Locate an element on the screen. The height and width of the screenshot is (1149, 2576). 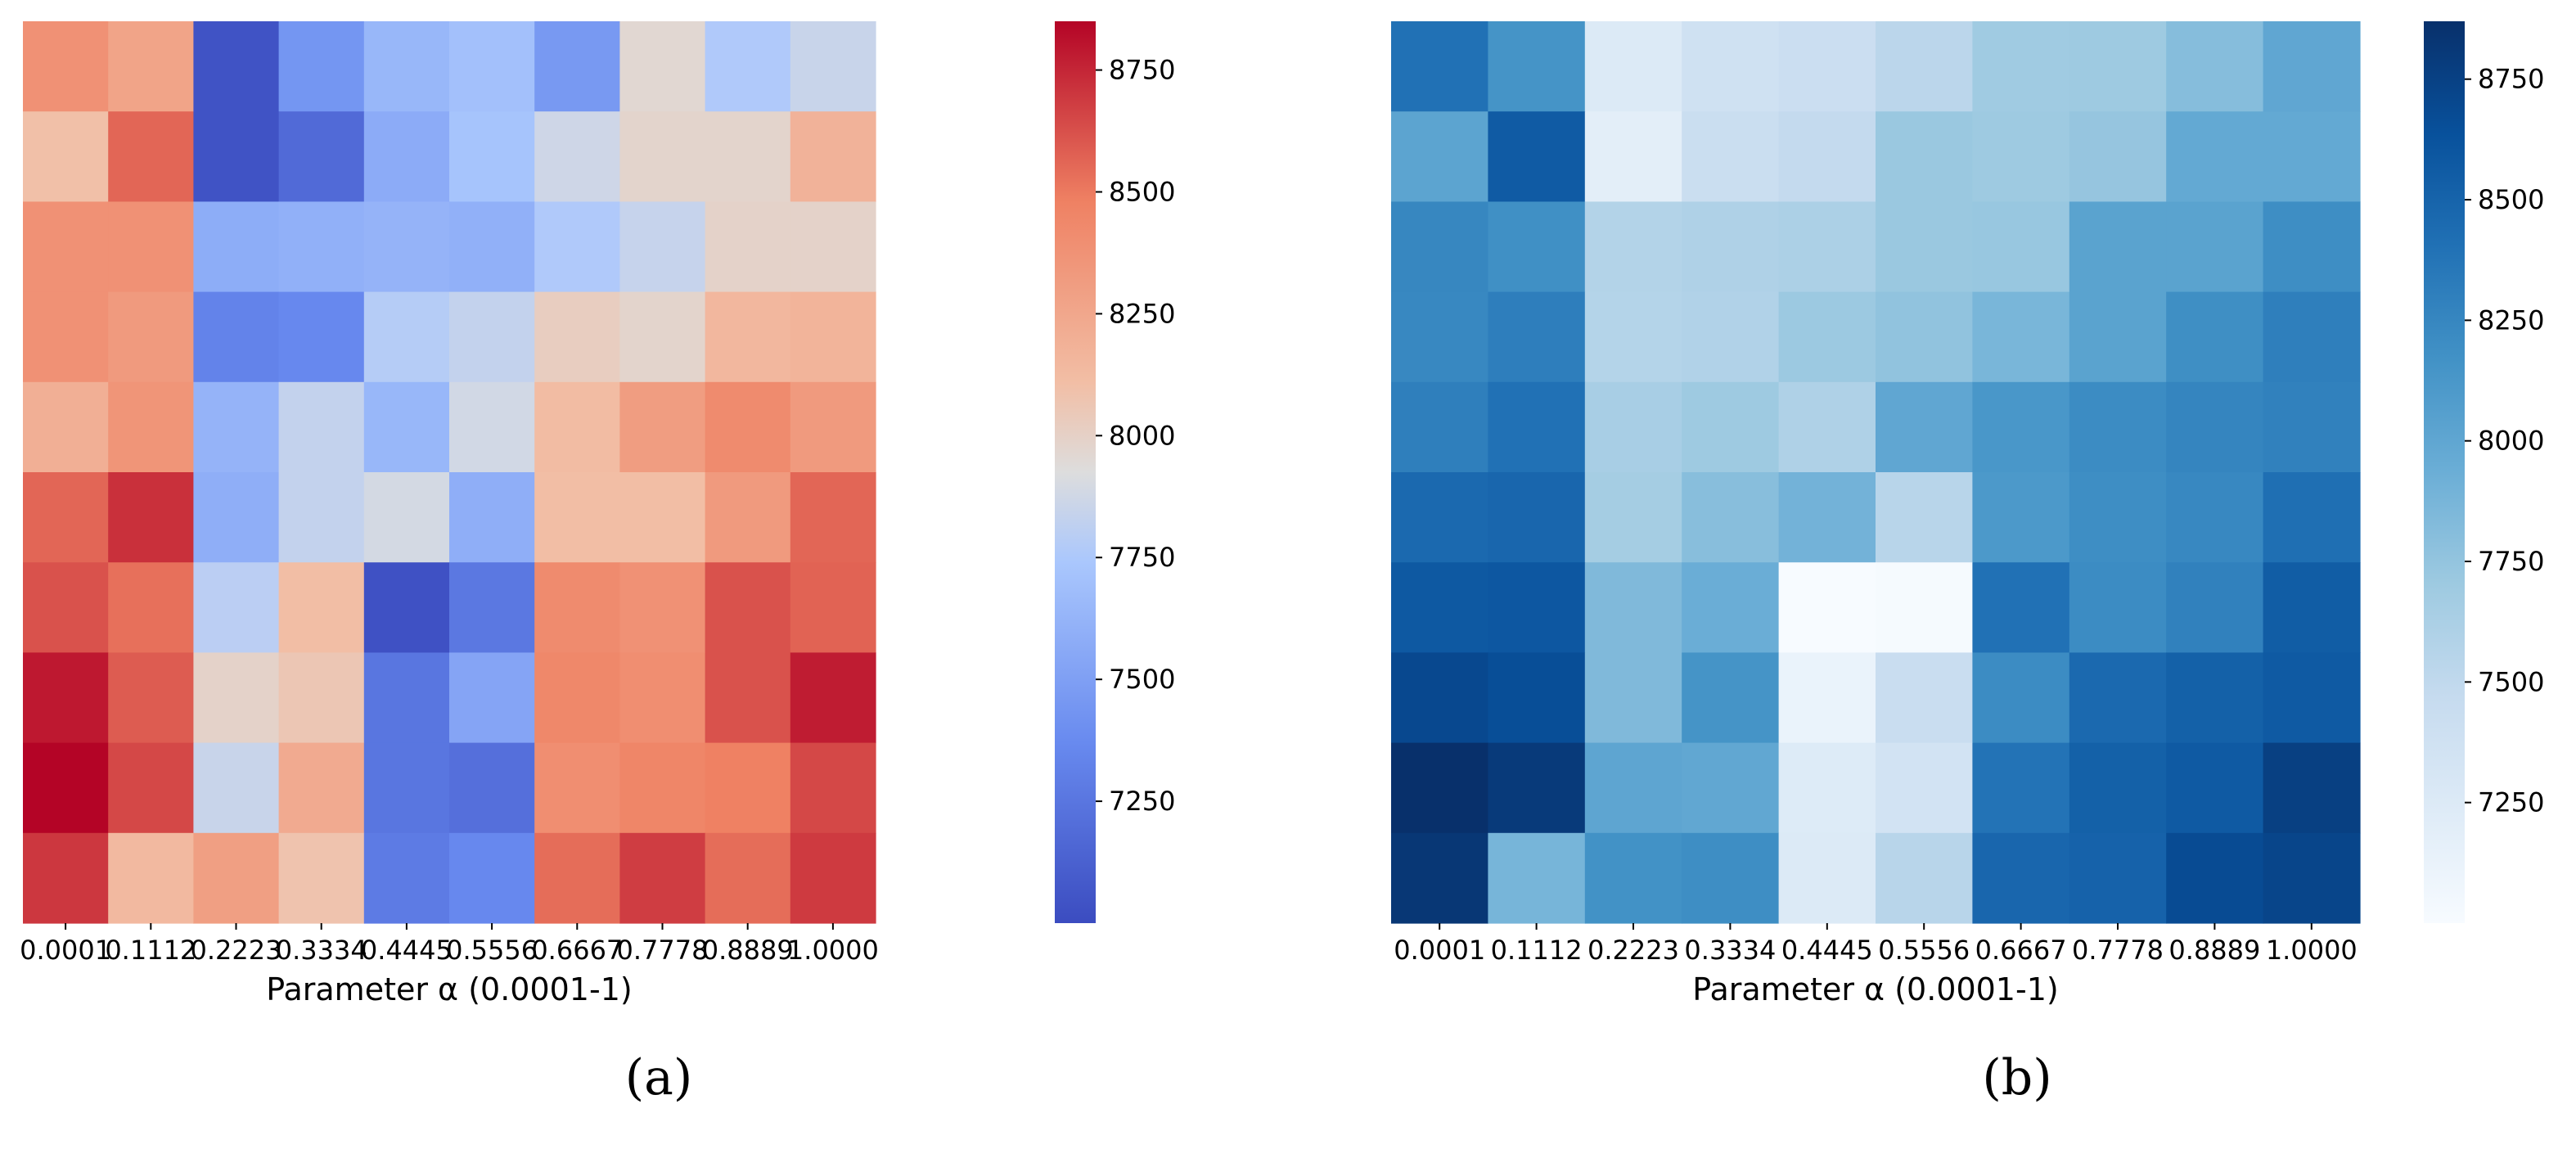
heatmap-cell-r9-c4: 7280 is located at coordinates (406, 878).